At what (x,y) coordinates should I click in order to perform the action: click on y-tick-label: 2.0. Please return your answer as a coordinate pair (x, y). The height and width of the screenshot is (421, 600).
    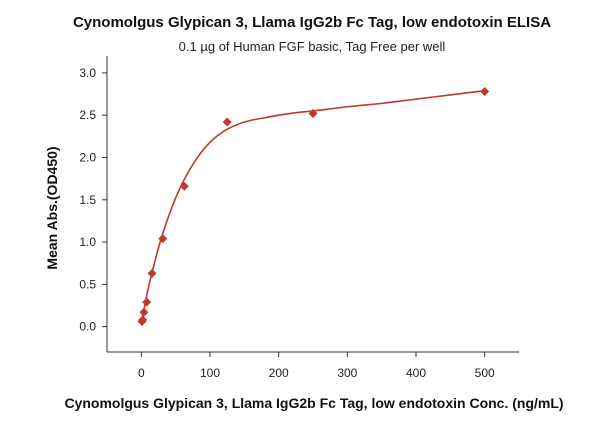
    Looking at the image, I should click on (87, 157).